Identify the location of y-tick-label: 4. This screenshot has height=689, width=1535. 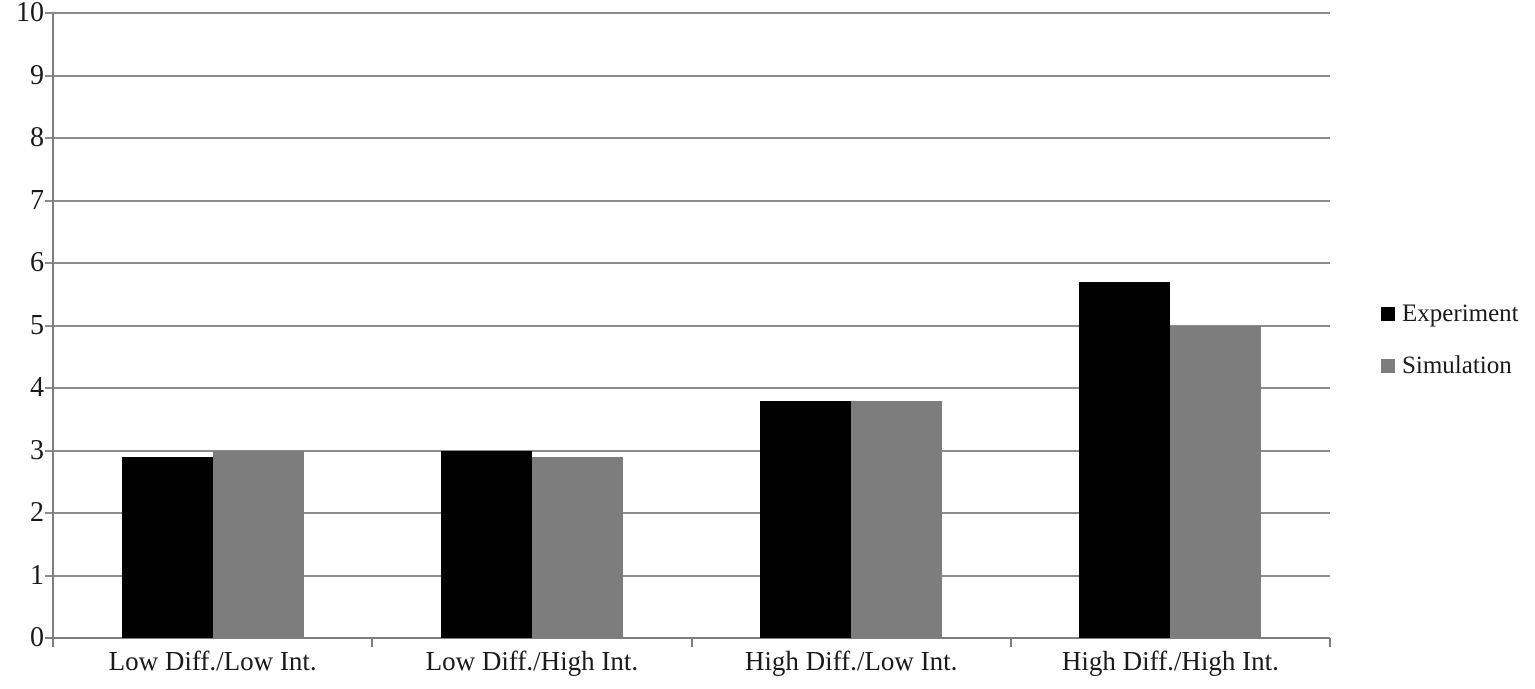
(37, 387).